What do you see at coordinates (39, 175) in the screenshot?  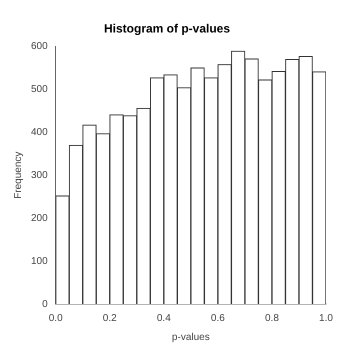 I see `y-tick-label: 300` at bounding box center [39, 175].